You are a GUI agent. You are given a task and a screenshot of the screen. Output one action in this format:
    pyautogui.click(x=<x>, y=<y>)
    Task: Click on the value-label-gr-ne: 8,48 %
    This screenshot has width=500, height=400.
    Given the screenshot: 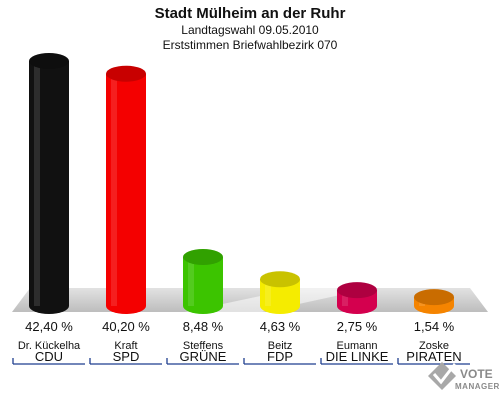 What is the action you would take?
    pyautogui.click(x=203, y=326)
    